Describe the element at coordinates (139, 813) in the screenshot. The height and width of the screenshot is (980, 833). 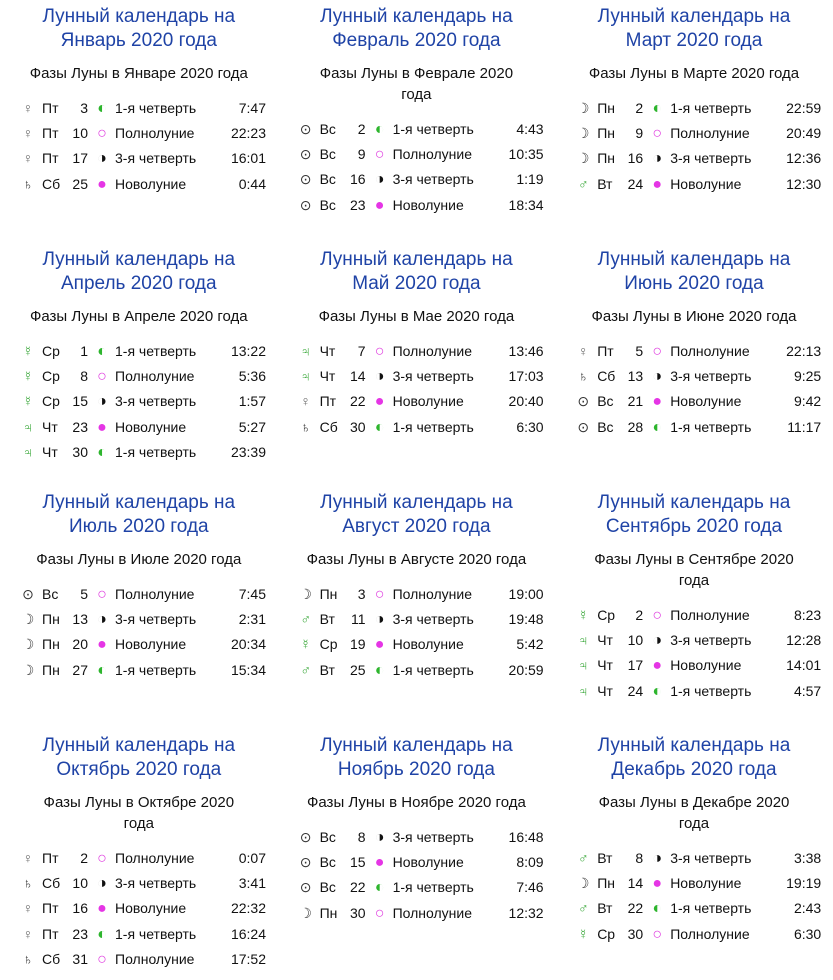
I see `subtitle-block: Фазы Луны в Октябре 2020 года` at that location.